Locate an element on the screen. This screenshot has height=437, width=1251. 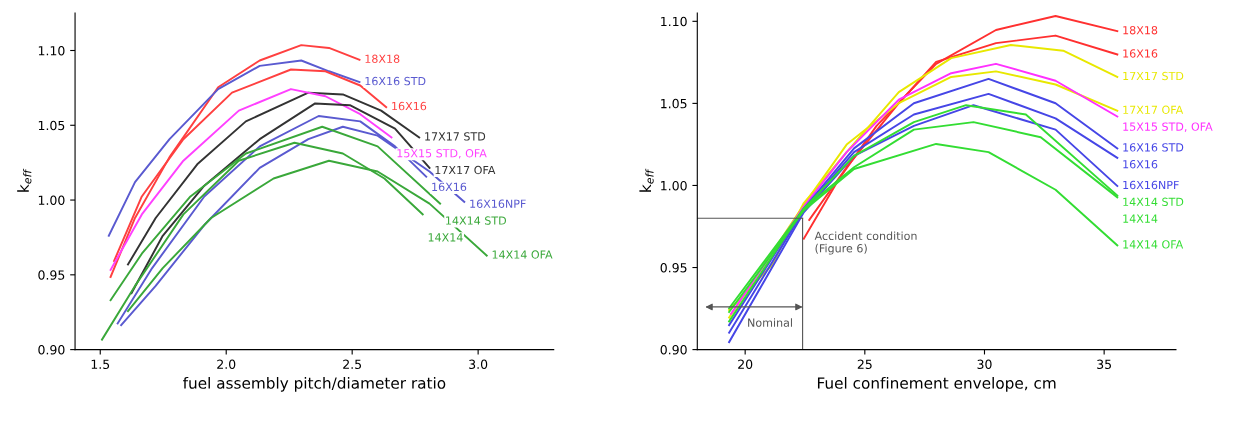
x-axis-title: fuel assembly pitch/diameter ratio is located at coordinates (314, 384).